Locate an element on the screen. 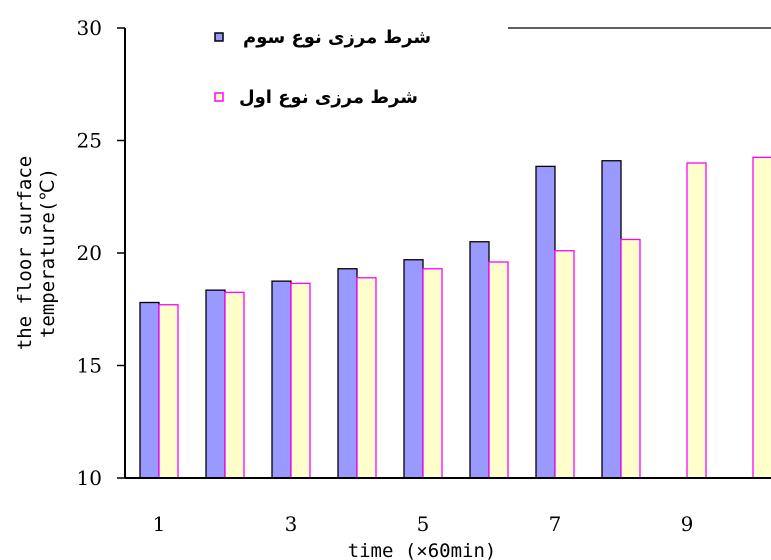 This screenshot has height=560, width=771. legend: شرط مرزی نوع سوم شرط مرزی نوع اول is located at coordinates (322, 67).